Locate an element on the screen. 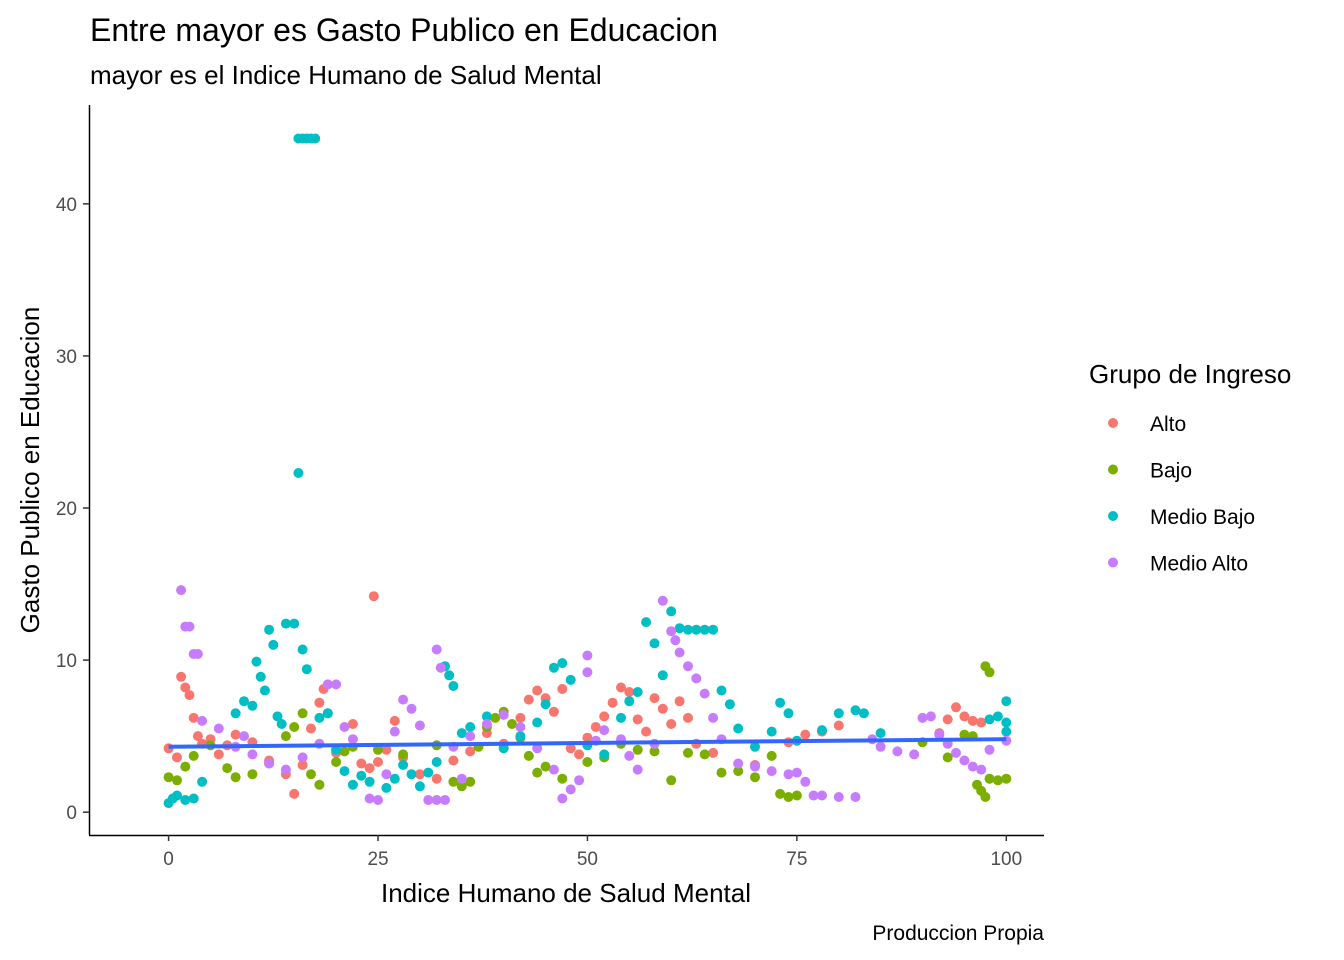 Image resolution: width=1344 pixels, height=960 pixels. y-tick-label: 30 is located at coordinates (66, 357).